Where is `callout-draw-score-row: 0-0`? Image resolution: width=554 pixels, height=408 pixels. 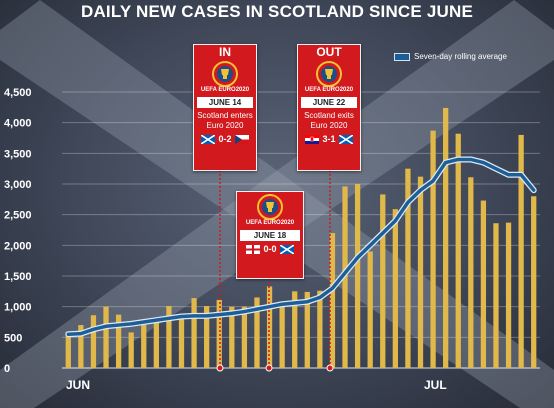 callout-draw-score-row: 0-0 is located at coordinates (270, 249).